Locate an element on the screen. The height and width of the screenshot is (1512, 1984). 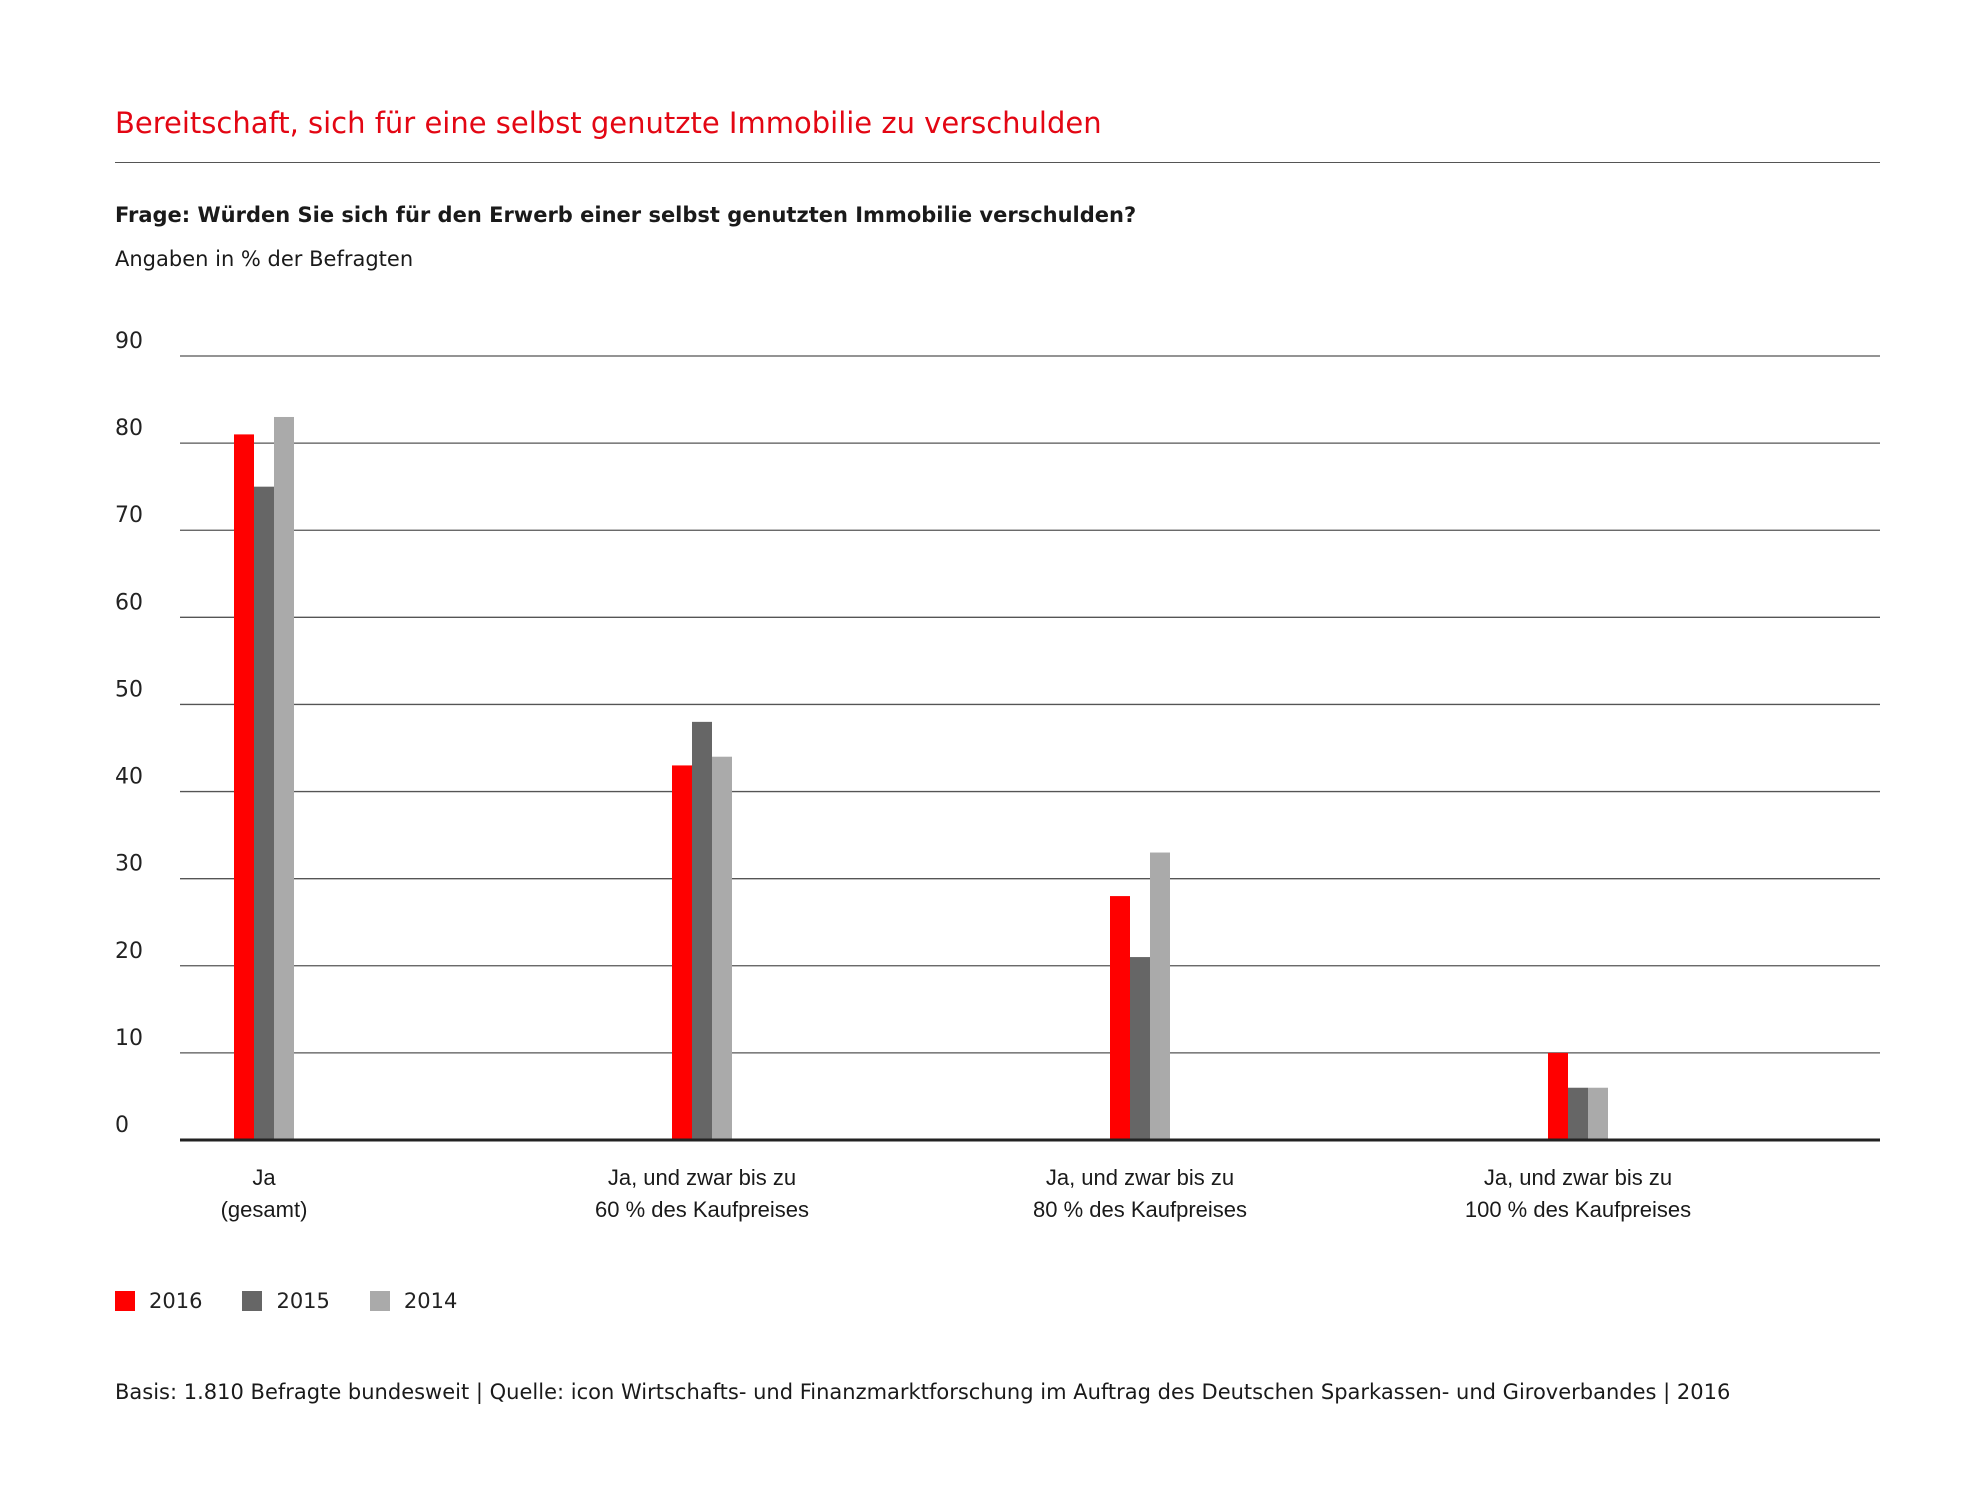
legend-swatch-2014 is located at coordinates (379, 1301).